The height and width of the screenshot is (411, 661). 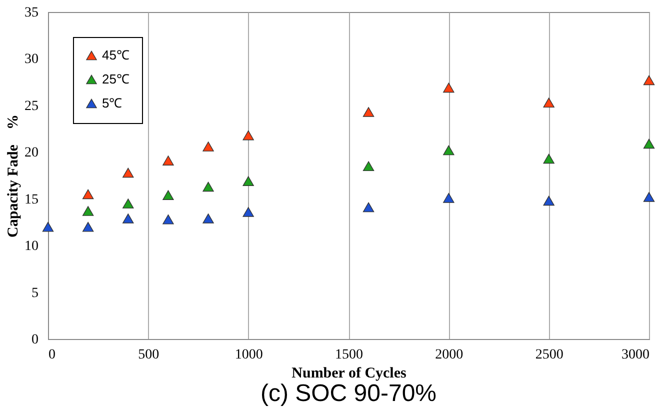 I want to click on legend-label: 45℃, so click(x=116, y=55).